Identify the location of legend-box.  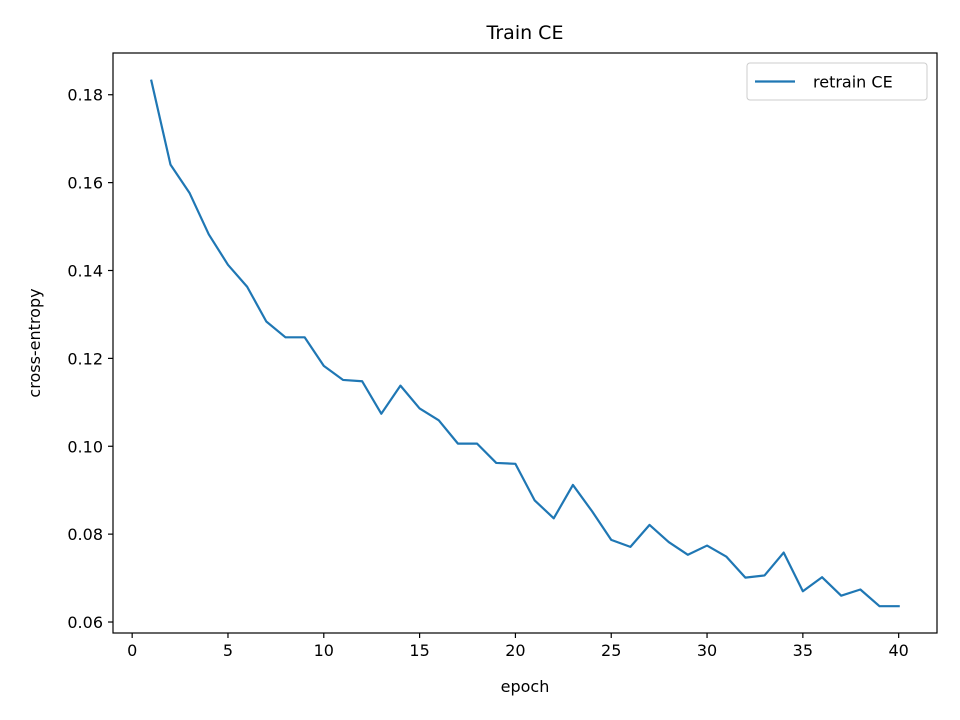
(837, 81).